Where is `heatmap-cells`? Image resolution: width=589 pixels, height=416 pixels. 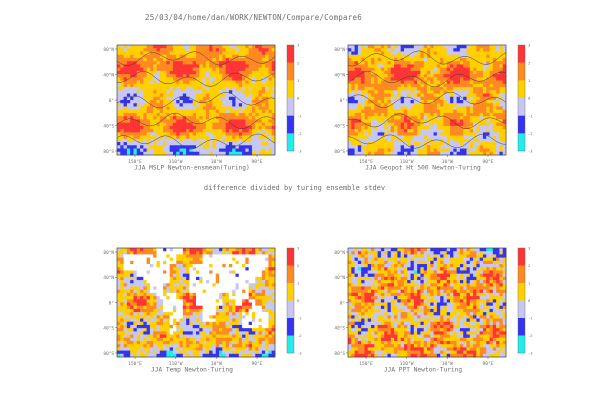 heatmap-cells is located at coordinates (196, 100).